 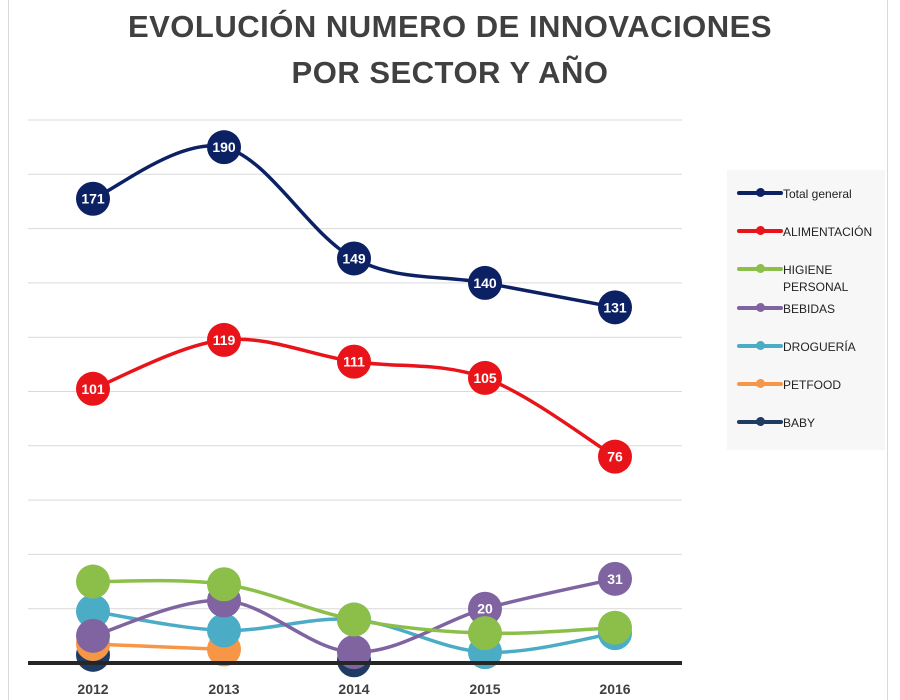 I want to click on data-label-total-general-2012: 171, so click(x=93, y=199).